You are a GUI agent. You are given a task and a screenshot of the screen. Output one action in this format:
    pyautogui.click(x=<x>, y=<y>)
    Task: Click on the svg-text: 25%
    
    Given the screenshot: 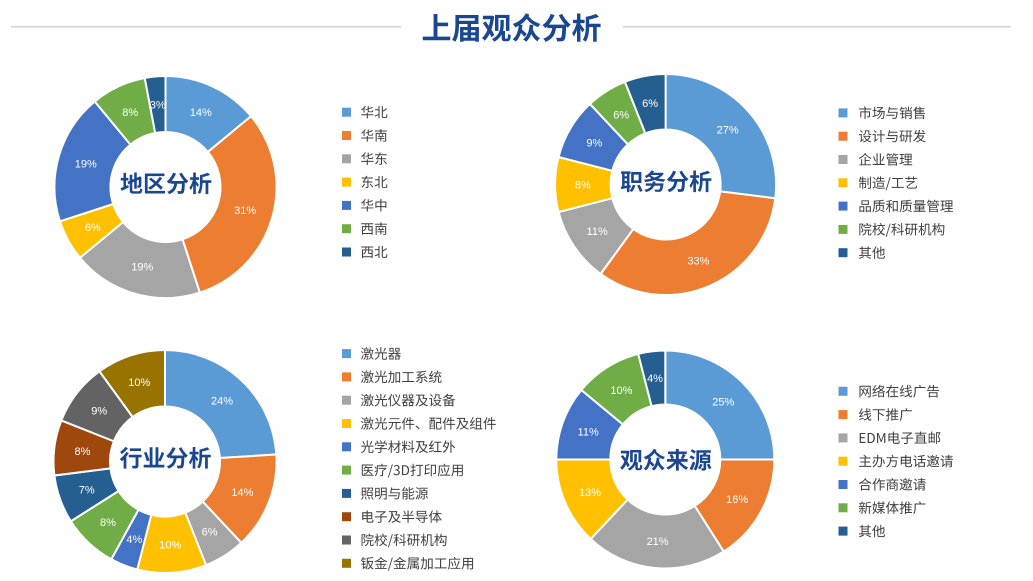 What is the action you would take?
    pyautogui.click(x=723, y=402)
    